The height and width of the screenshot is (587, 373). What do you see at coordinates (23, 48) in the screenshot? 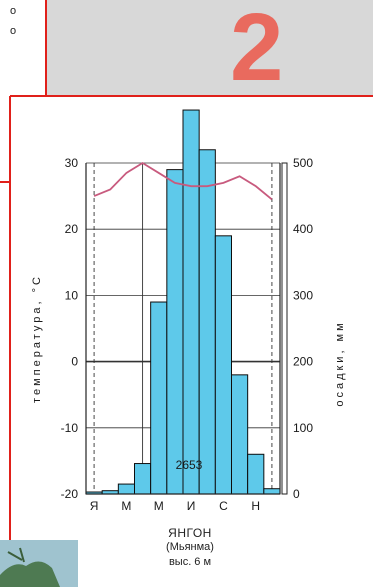
I see `left-sidebar-panel` at bounding box center [23, 48].